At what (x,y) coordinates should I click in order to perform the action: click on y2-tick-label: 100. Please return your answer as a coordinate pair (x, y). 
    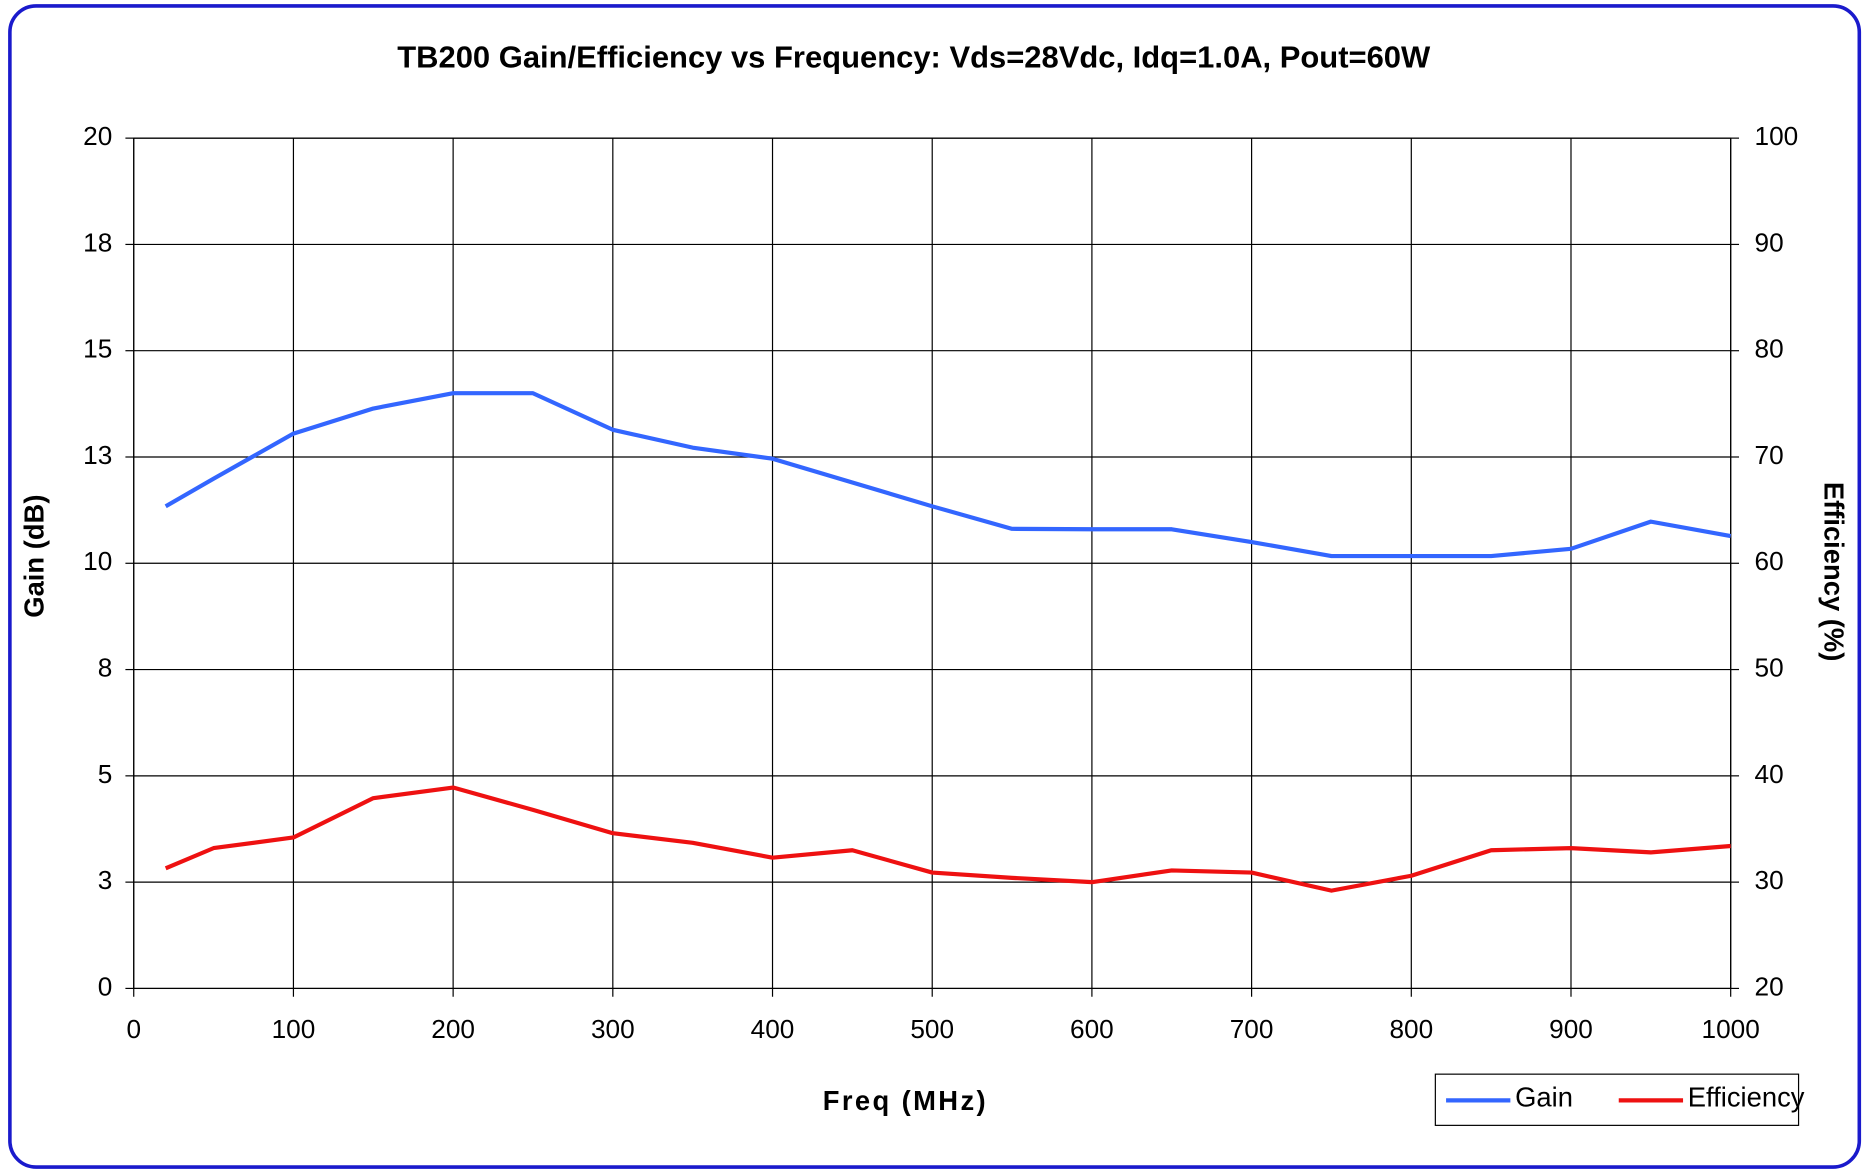
    Looking at the image, I should click on (1777, 136).